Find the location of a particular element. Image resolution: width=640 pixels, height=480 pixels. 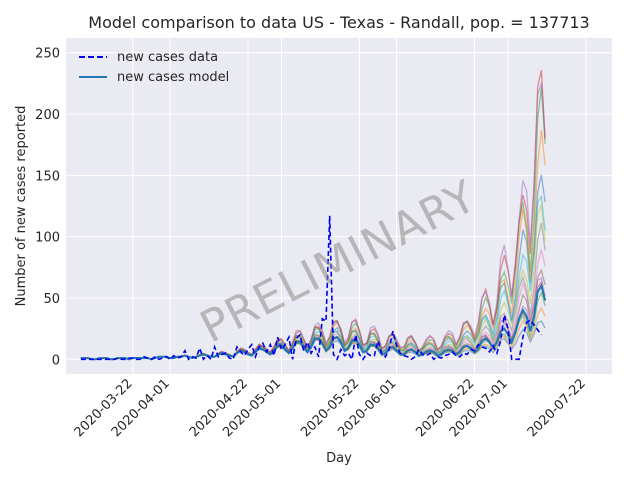

x-axis-label: Day is located at coordinates (339, 458).